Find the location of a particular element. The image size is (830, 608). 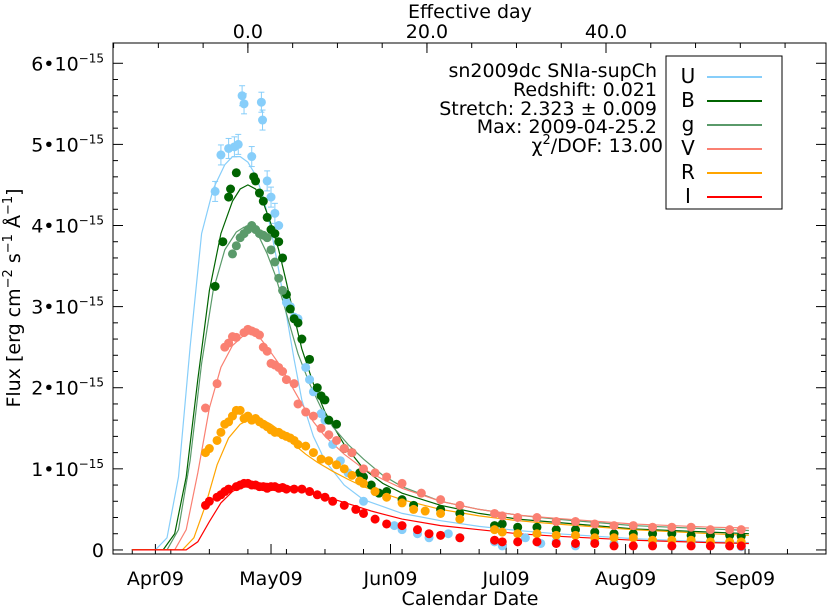

y-tick-mantissa-3: 3•10 is located at coordinates (54, 308).